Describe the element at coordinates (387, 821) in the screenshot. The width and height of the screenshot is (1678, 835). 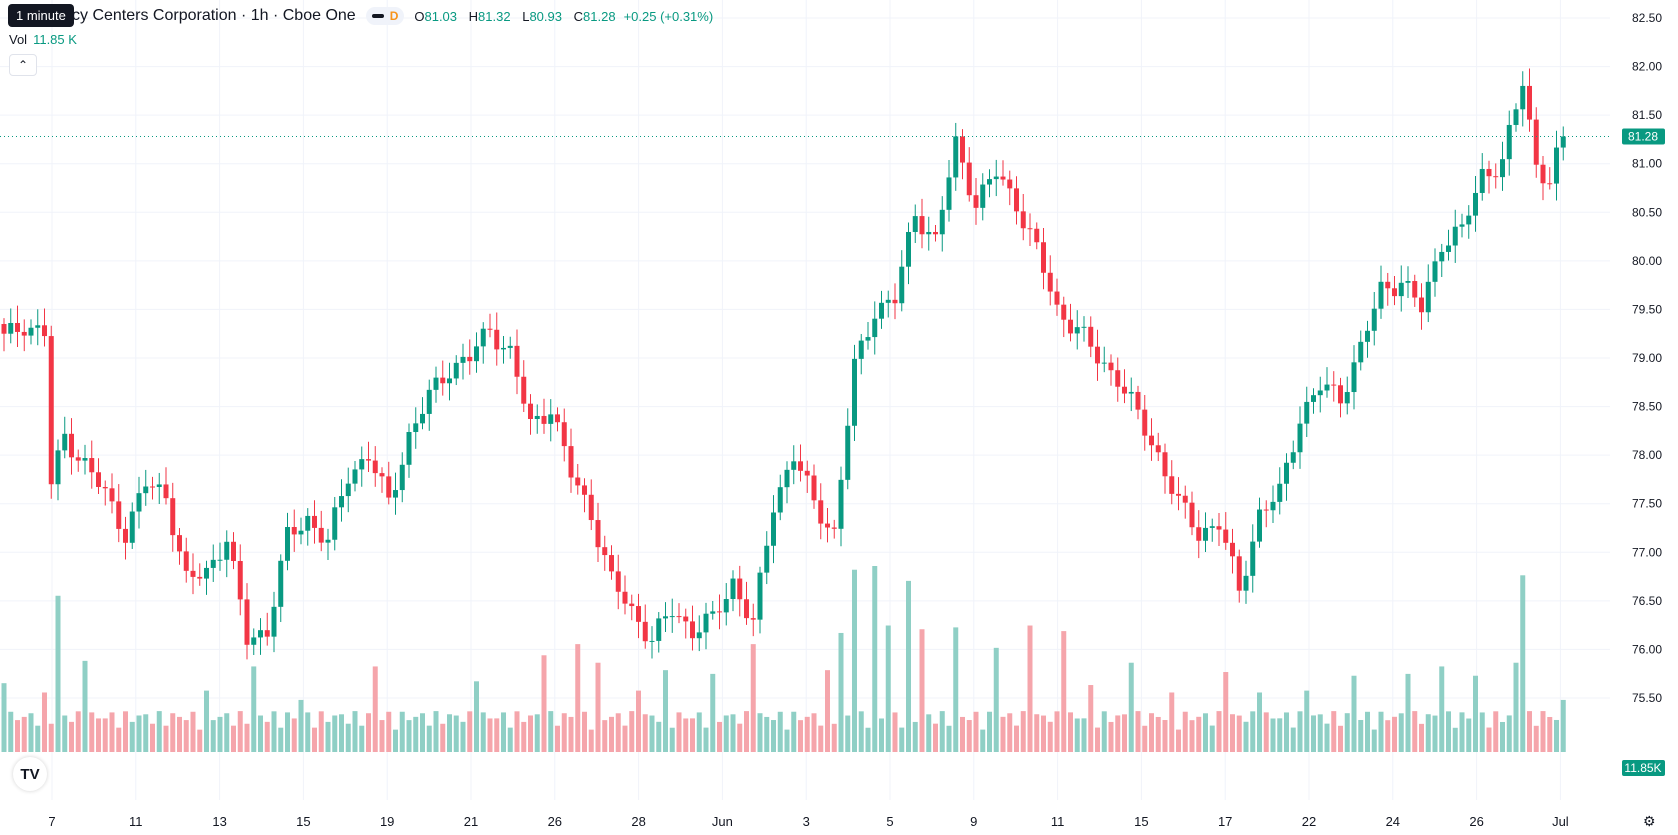
I see `time-tick-label: 19` at that location.